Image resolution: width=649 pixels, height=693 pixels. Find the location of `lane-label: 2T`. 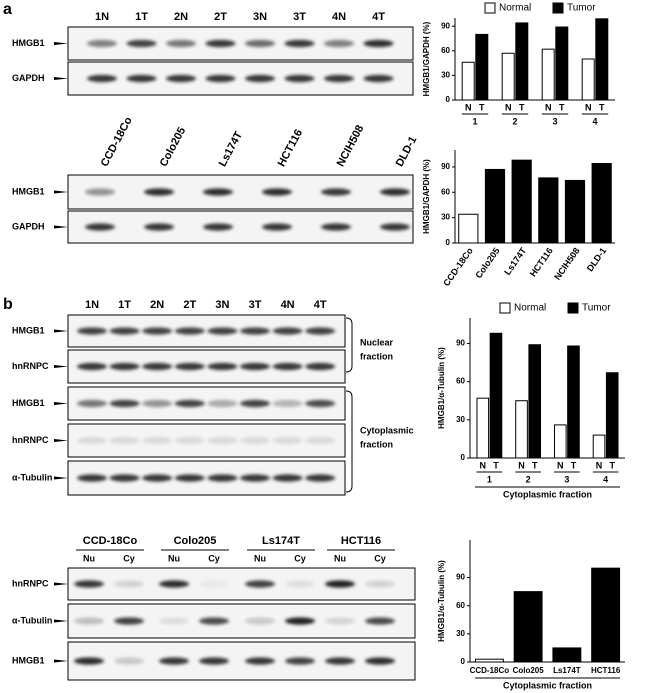

lane-label: 2T is located at coordinates (220, 17).